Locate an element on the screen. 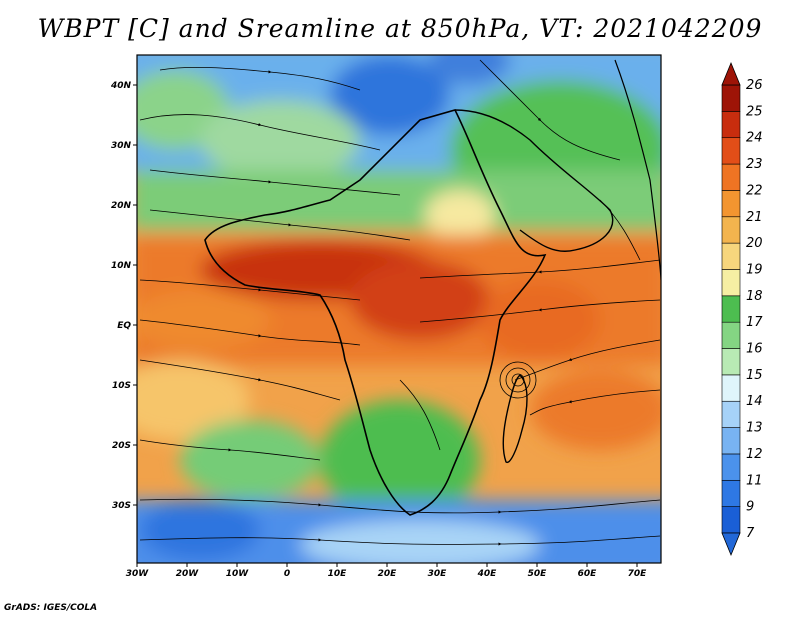 This screenshot has height=618, width=800. field-yellow-patch is located at coordinates (460, 215).